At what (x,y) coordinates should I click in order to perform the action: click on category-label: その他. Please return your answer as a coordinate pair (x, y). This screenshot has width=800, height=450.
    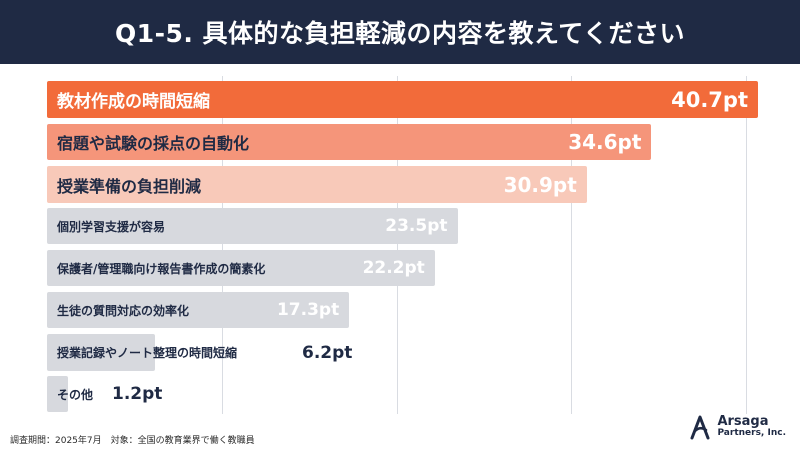
    Looking at the image, I should click on (75, 394).